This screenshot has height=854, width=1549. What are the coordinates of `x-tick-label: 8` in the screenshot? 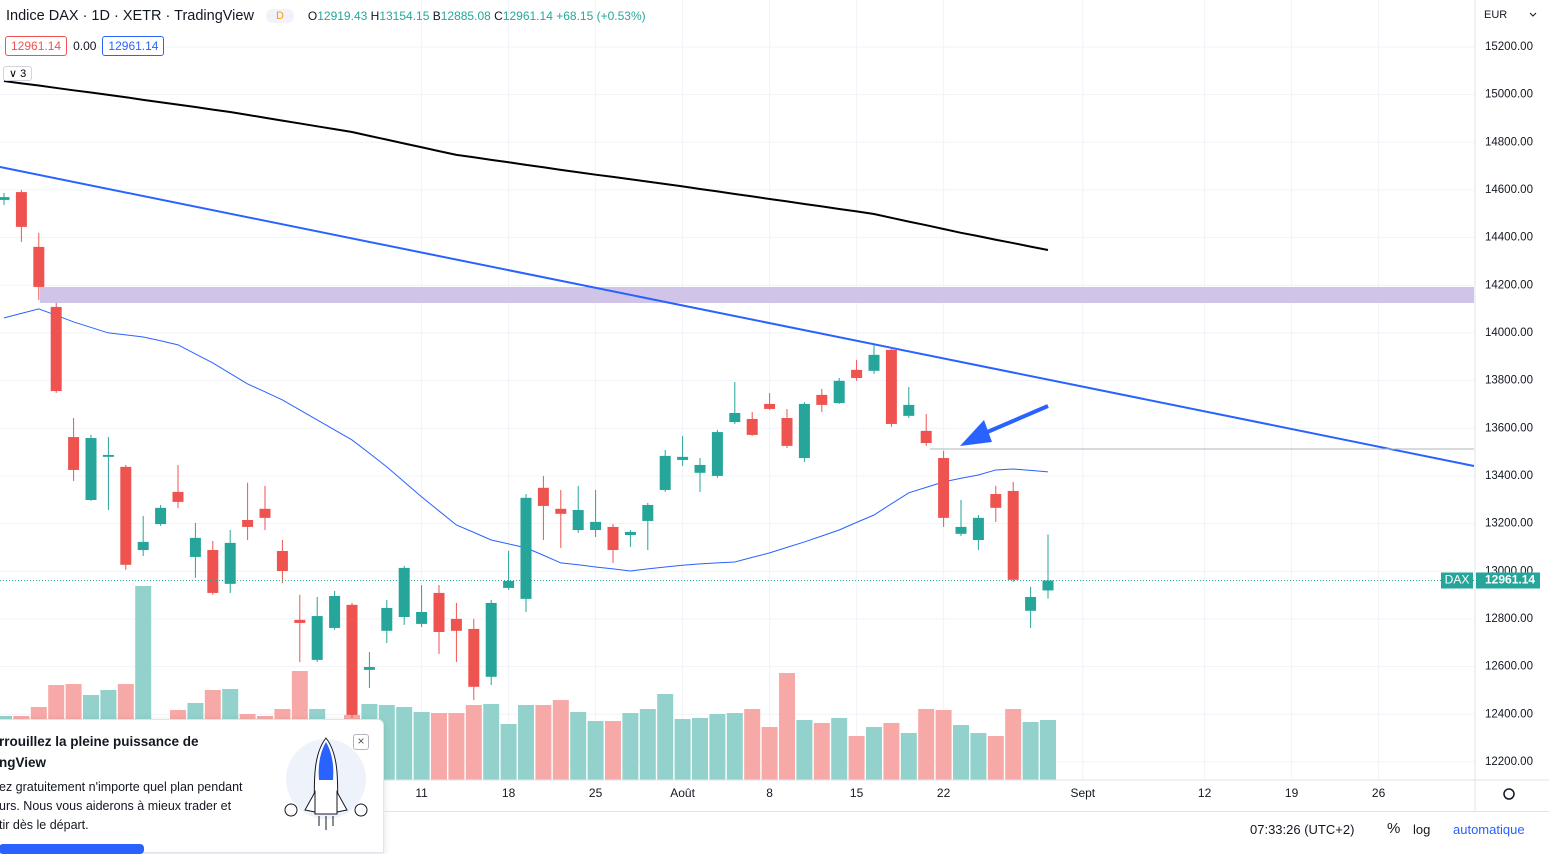 It's located at (769, 793).